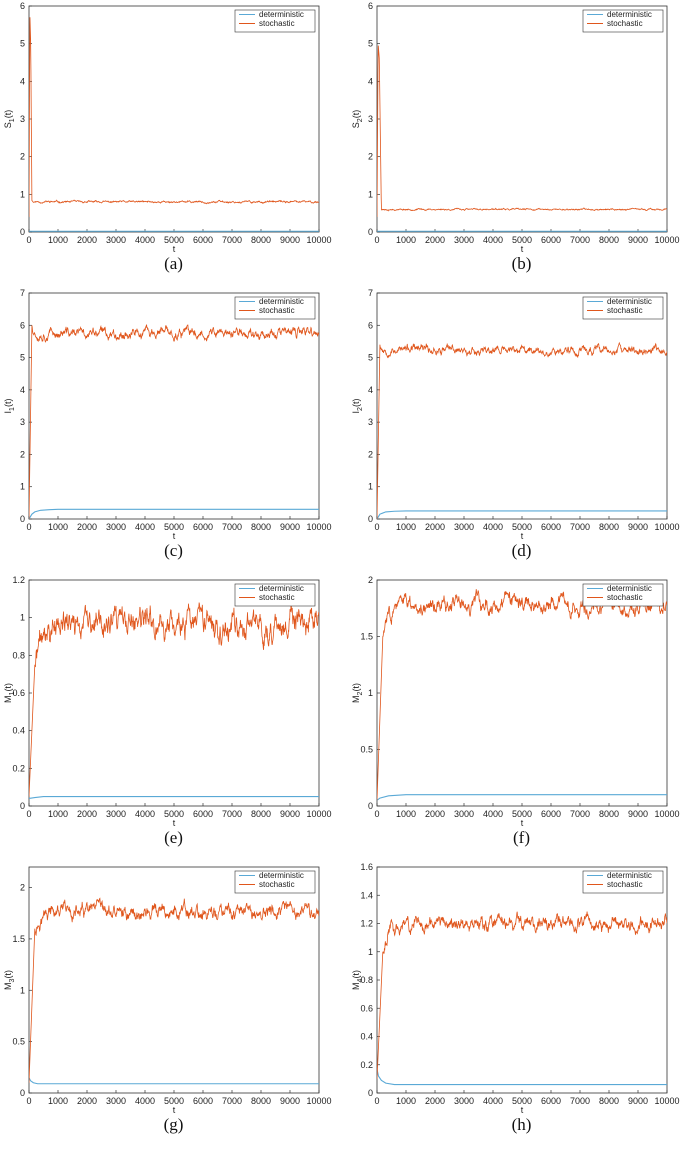 The height and width of the screenshot is (1149, 695). I want to click on panel-caption: (g), so click(173, 1124).